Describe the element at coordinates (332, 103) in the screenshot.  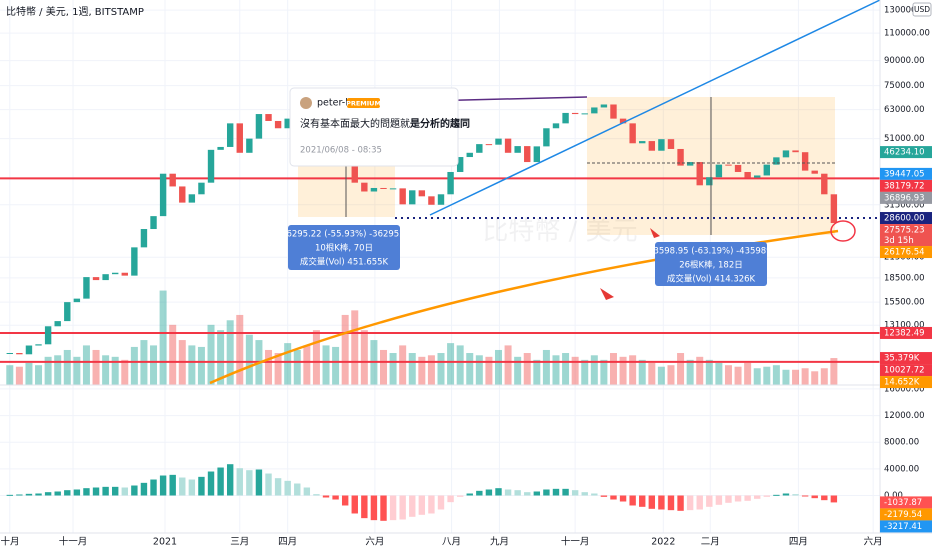
I see `author: peter-l` at that location.